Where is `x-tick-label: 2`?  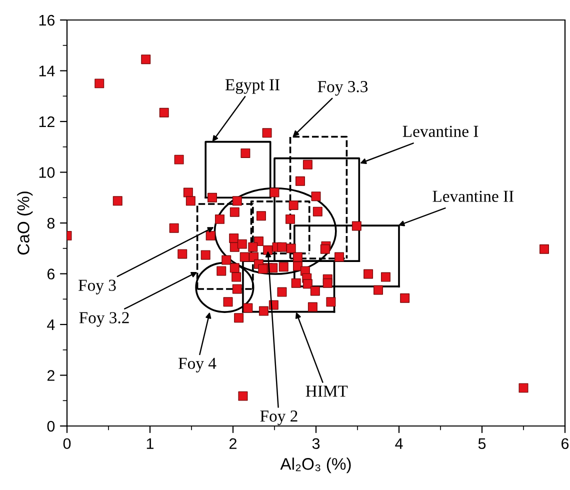
x-tick-label: 2 is located at coordinates (233, 443).